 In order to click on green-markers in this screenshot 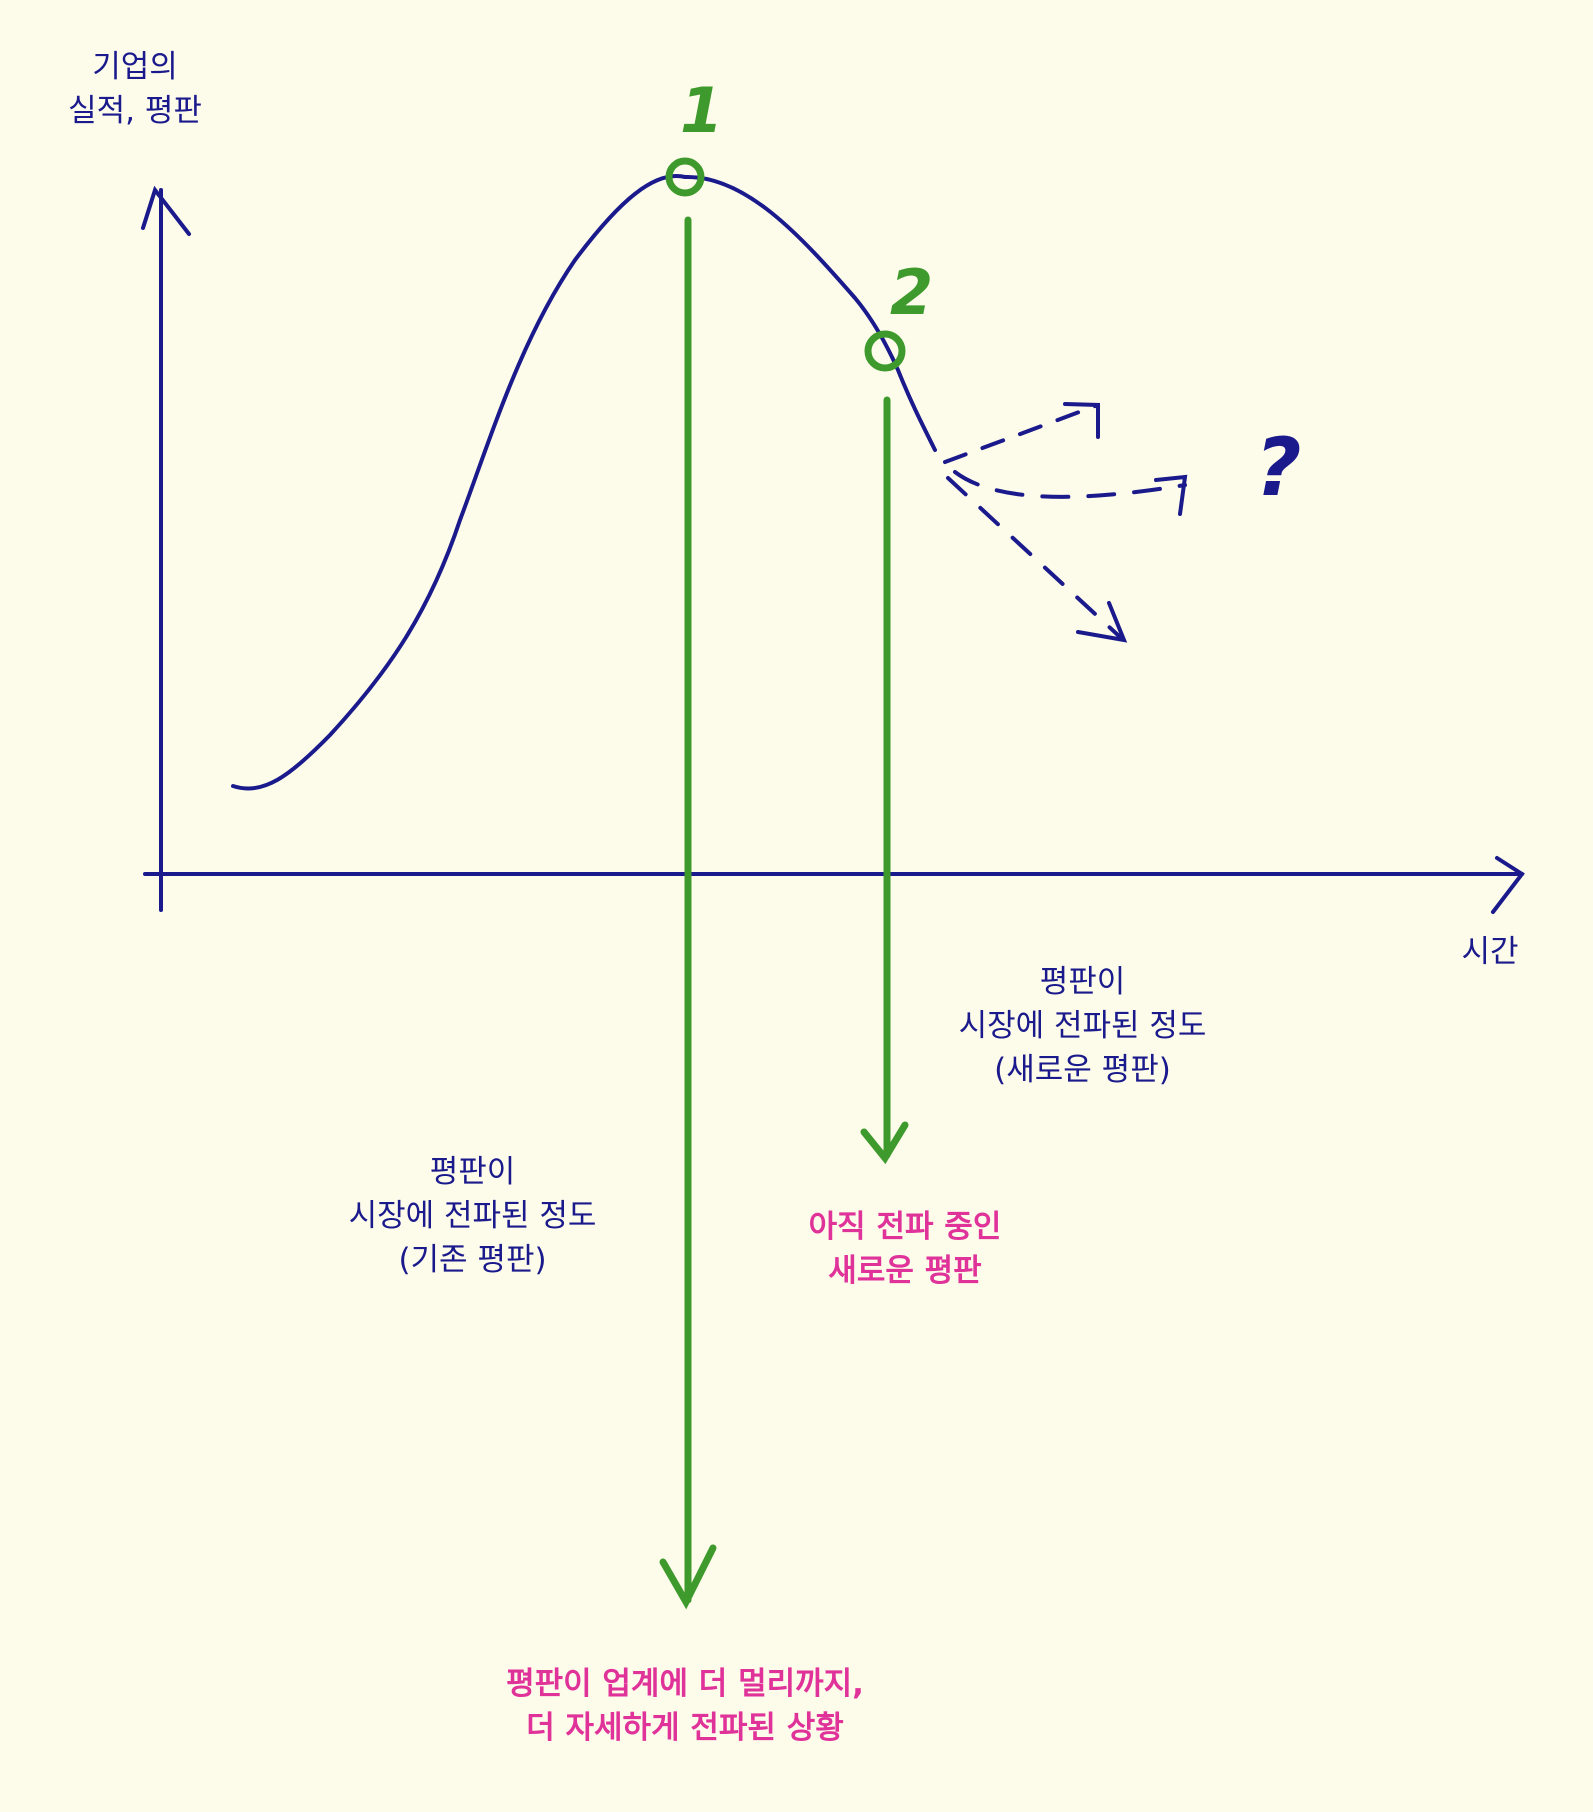, I will do `click(784, 883)`.